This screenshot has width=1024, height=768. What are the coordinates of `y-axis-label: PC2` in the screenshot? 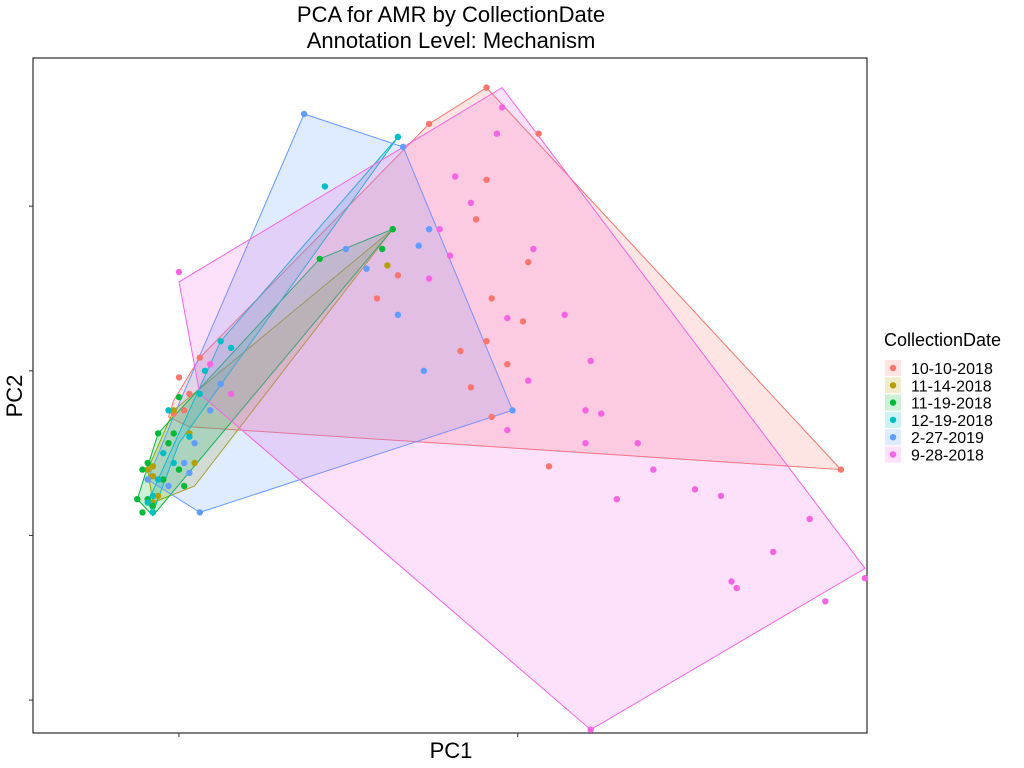 It's located at (14, 396).